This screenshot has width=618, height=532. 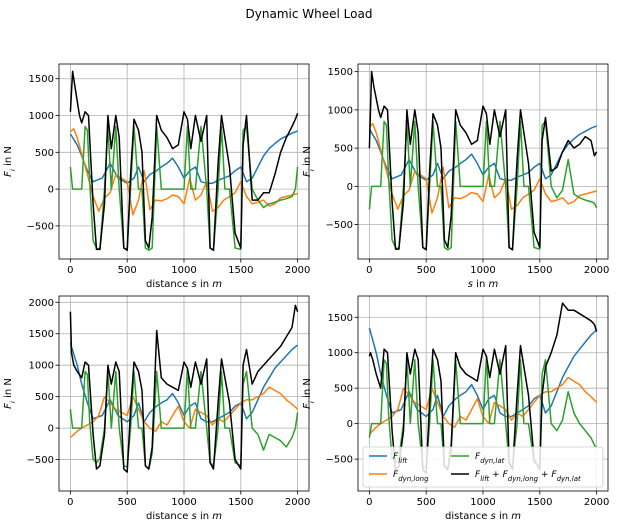 I want to click on legend-box, so click(x=483, y=467).